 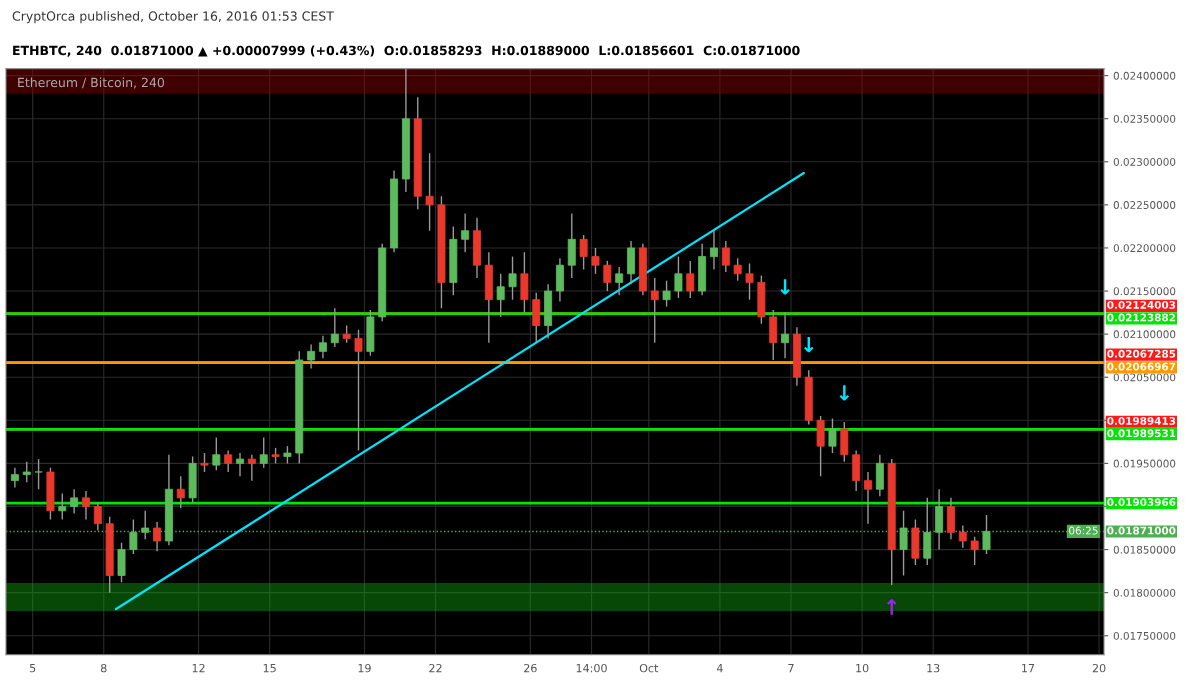 What do you see at coordinates (530, 668) in the screenshot?
I see `x-tick-label: 26` at bounding box center [530, 668].